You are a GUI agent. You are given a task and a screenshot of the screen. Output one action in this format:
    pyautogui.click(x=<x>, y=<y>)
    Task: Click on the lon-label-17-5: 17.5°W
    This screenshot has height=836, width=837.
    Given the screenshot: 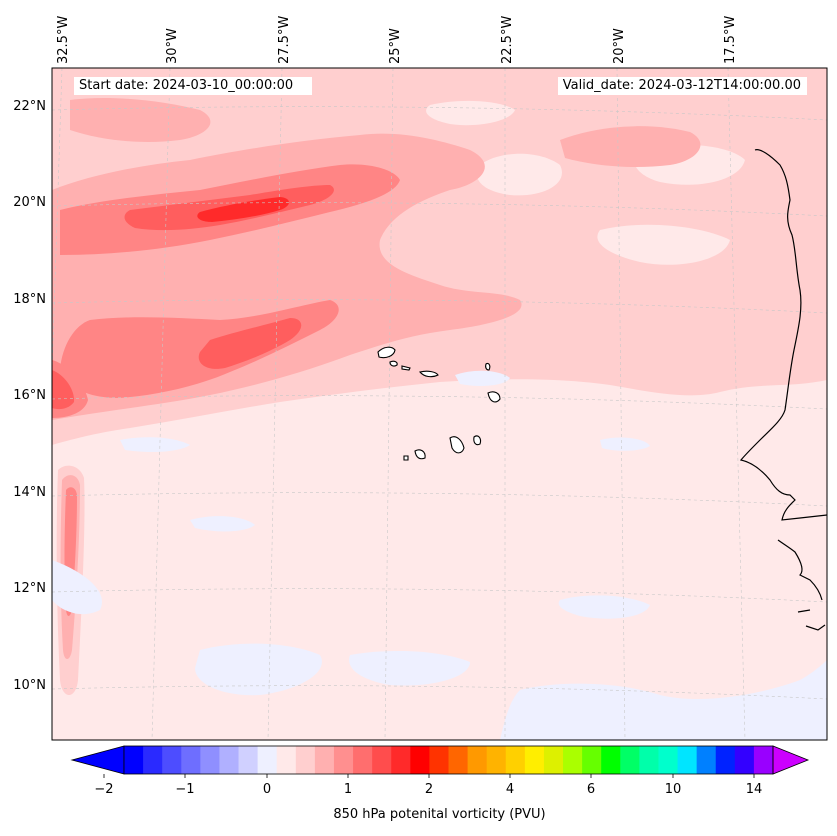 What is the action you would take?
    pyautogui.click(x=730, y=40)
    